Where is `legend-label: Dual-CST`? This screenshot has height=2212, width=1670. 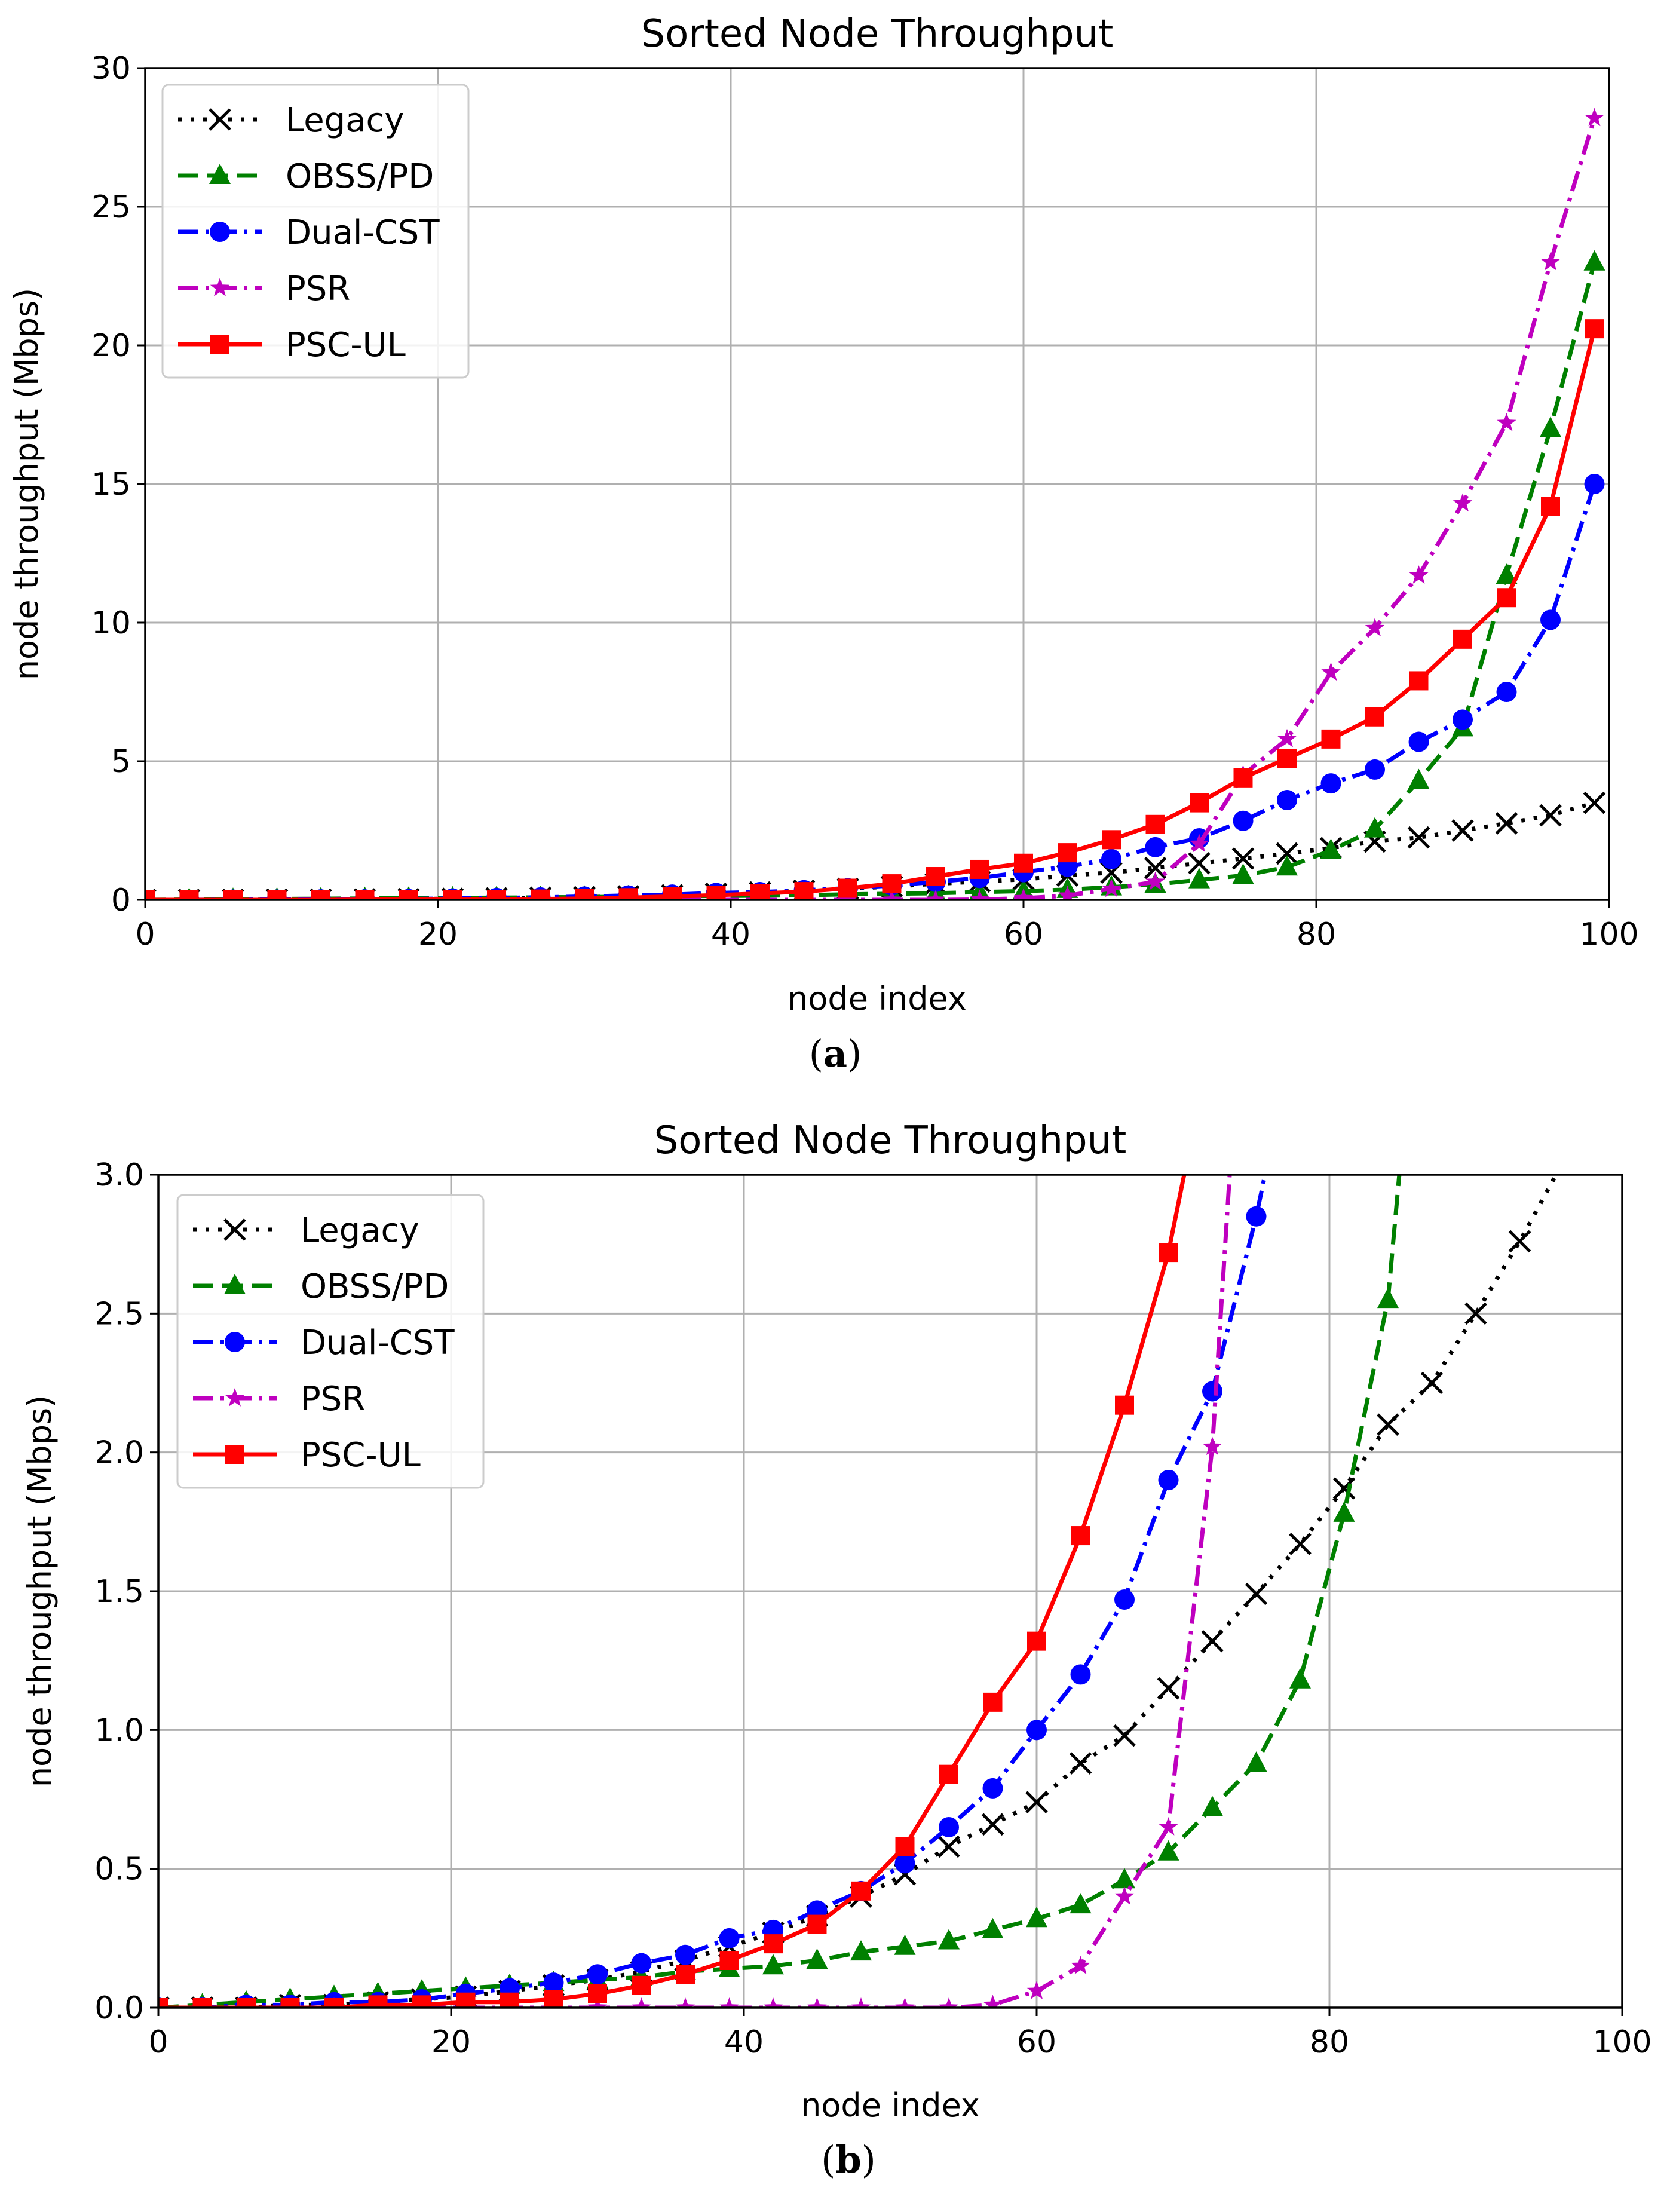 legend-label: Dual-CST is located at coordinates (378, 1342).